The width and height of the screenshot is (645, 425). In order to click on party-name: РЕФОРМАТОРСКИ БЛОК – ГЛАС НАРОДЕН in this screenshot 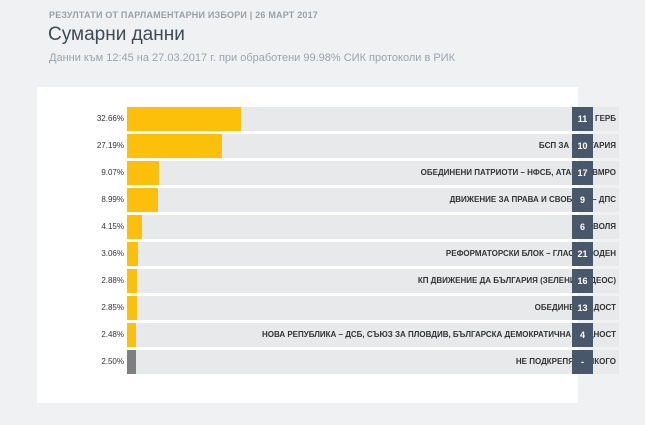, I will do `click(530, 253)`.